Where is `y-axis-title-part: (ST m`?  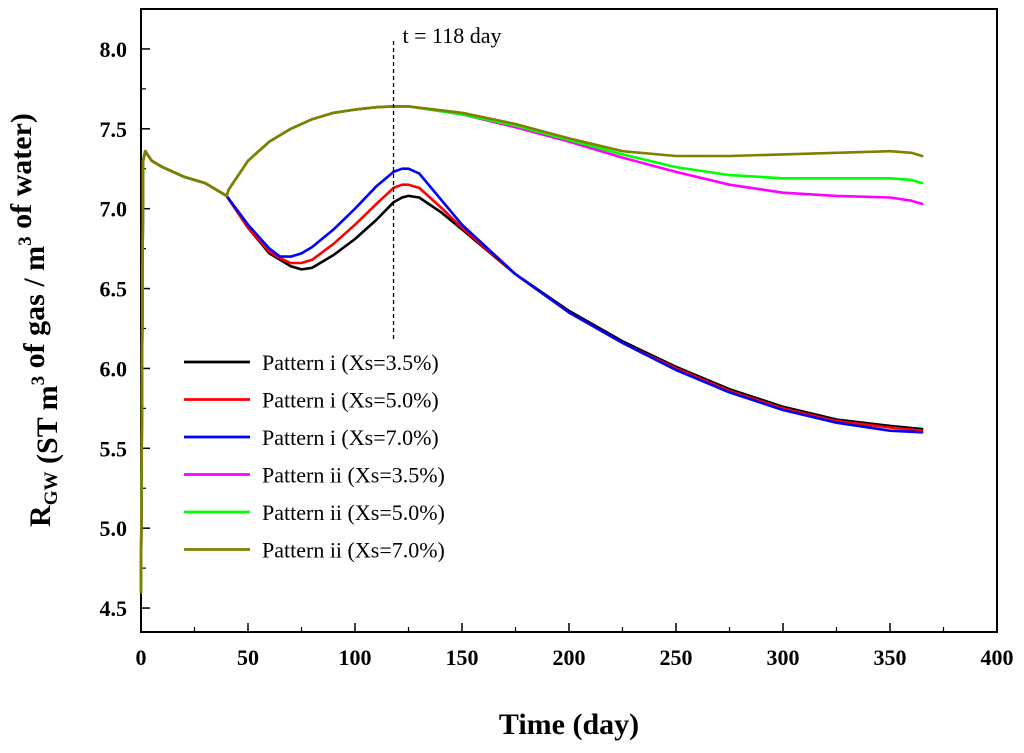 y-axis-title-part: (ST m is located at coordinates (47, 428).